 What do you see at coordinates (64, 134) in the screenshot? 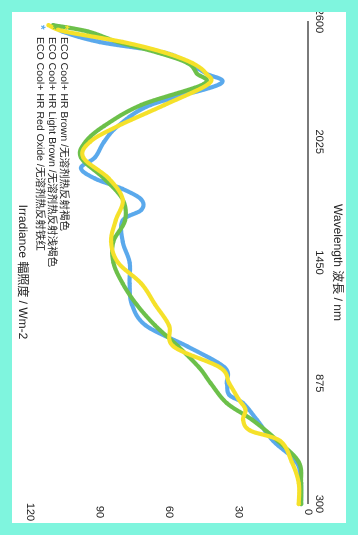
I see `legend-label-brown: ECO Cool+ HR Brown /无溶剂热反射褐色` at bounding box center [64, 134].